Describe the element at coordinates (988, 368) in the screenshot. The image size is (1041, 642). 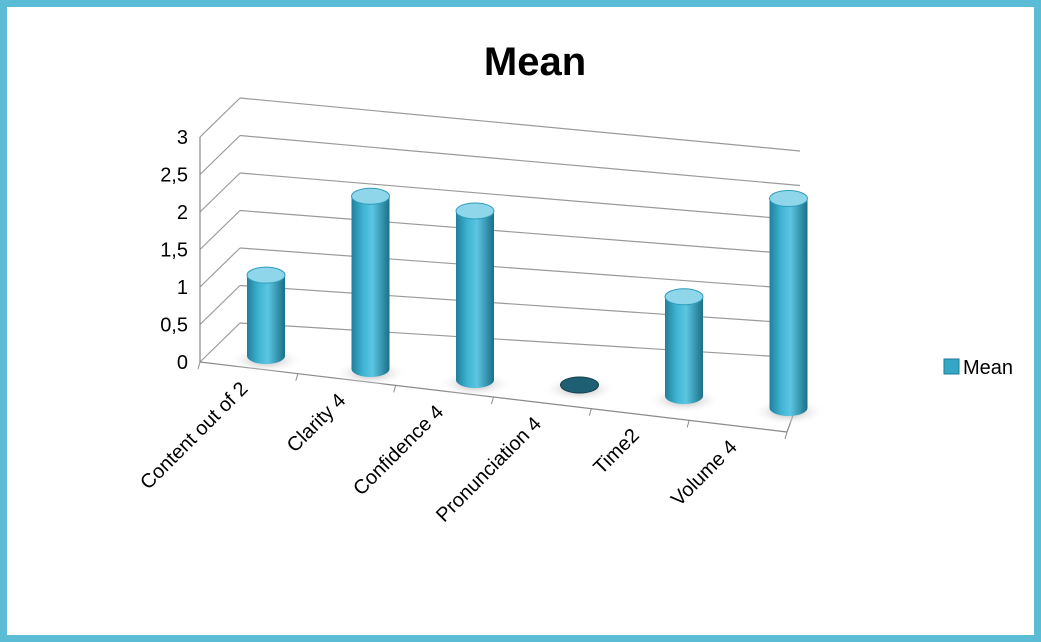
I see `legend-label: Mean` at that location.